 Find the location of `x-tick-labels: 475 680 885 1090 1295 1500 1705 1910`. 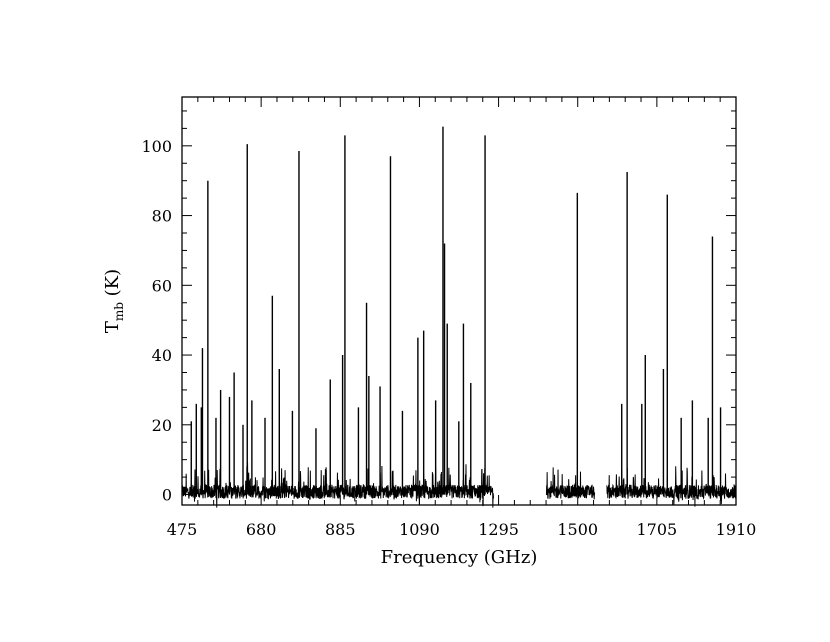

x-tick-labels: 475 680 885 1090 1295 1500 1705 1910 is located at coordinates (462, 529).